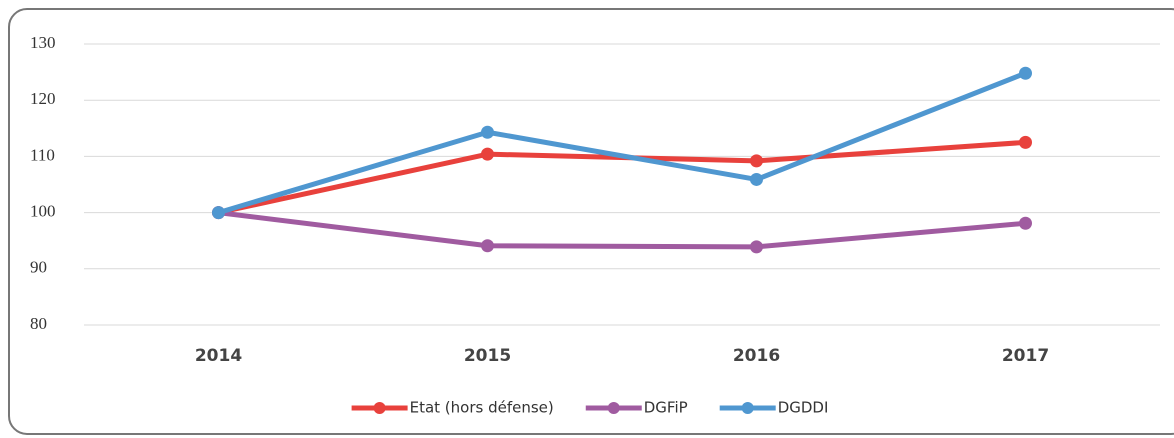  What do you see at coordinates (1025, 356) in the screenshot?
I see `x-tick-label: 2017` at bounding box center [1025, 356].